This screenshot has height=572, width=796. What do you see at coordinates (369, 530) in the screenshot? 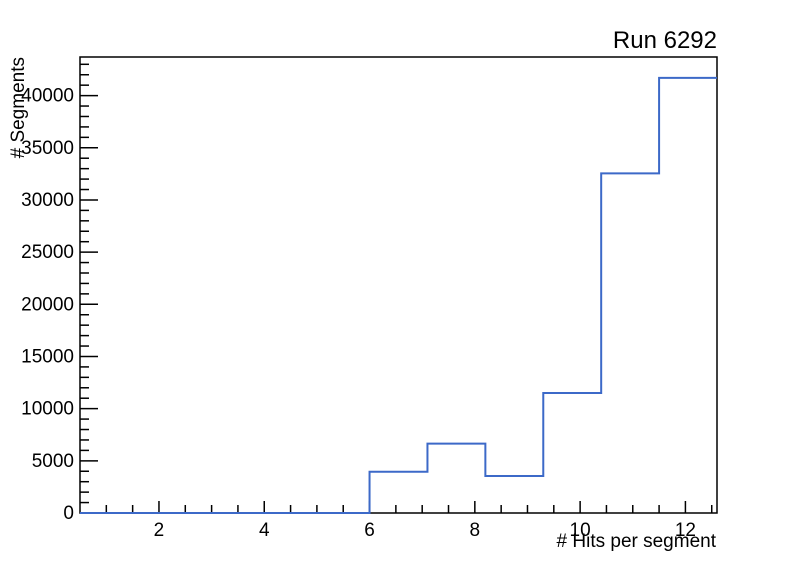
I see `x-tick-label: 6` at bounding box center [369, 530].